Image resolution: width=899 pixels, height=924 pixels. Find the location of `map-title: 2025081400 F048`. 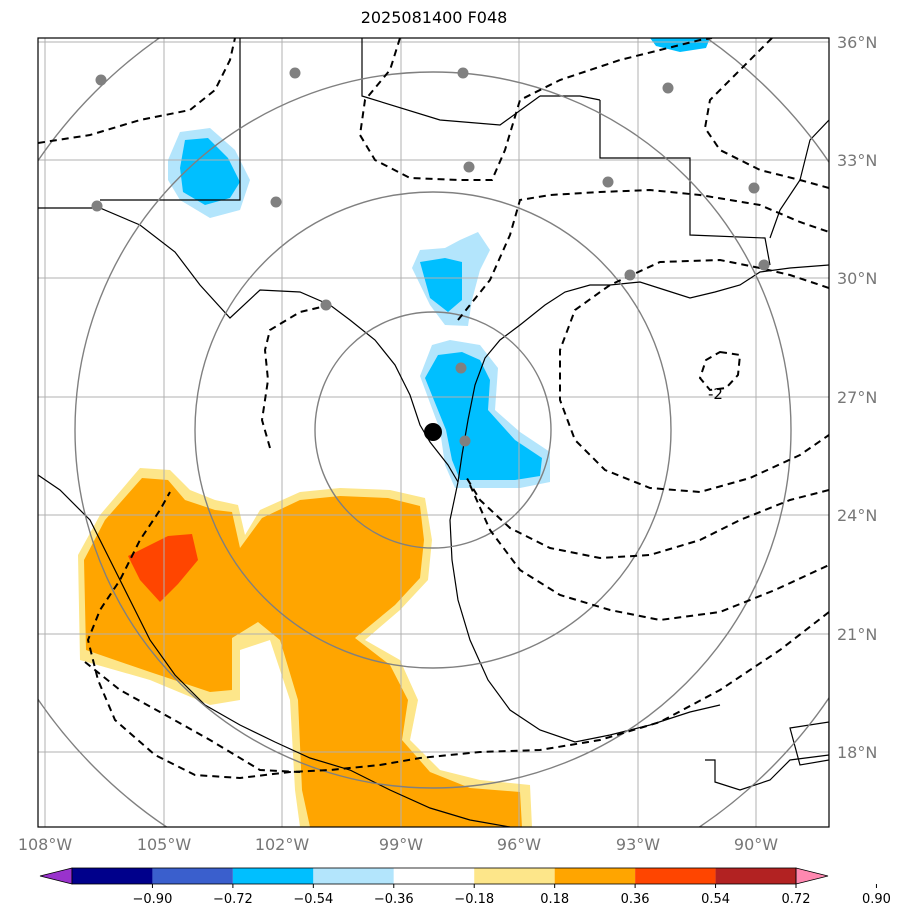

map-title: 2025081400 F048 is located at coordinates (434, 17).